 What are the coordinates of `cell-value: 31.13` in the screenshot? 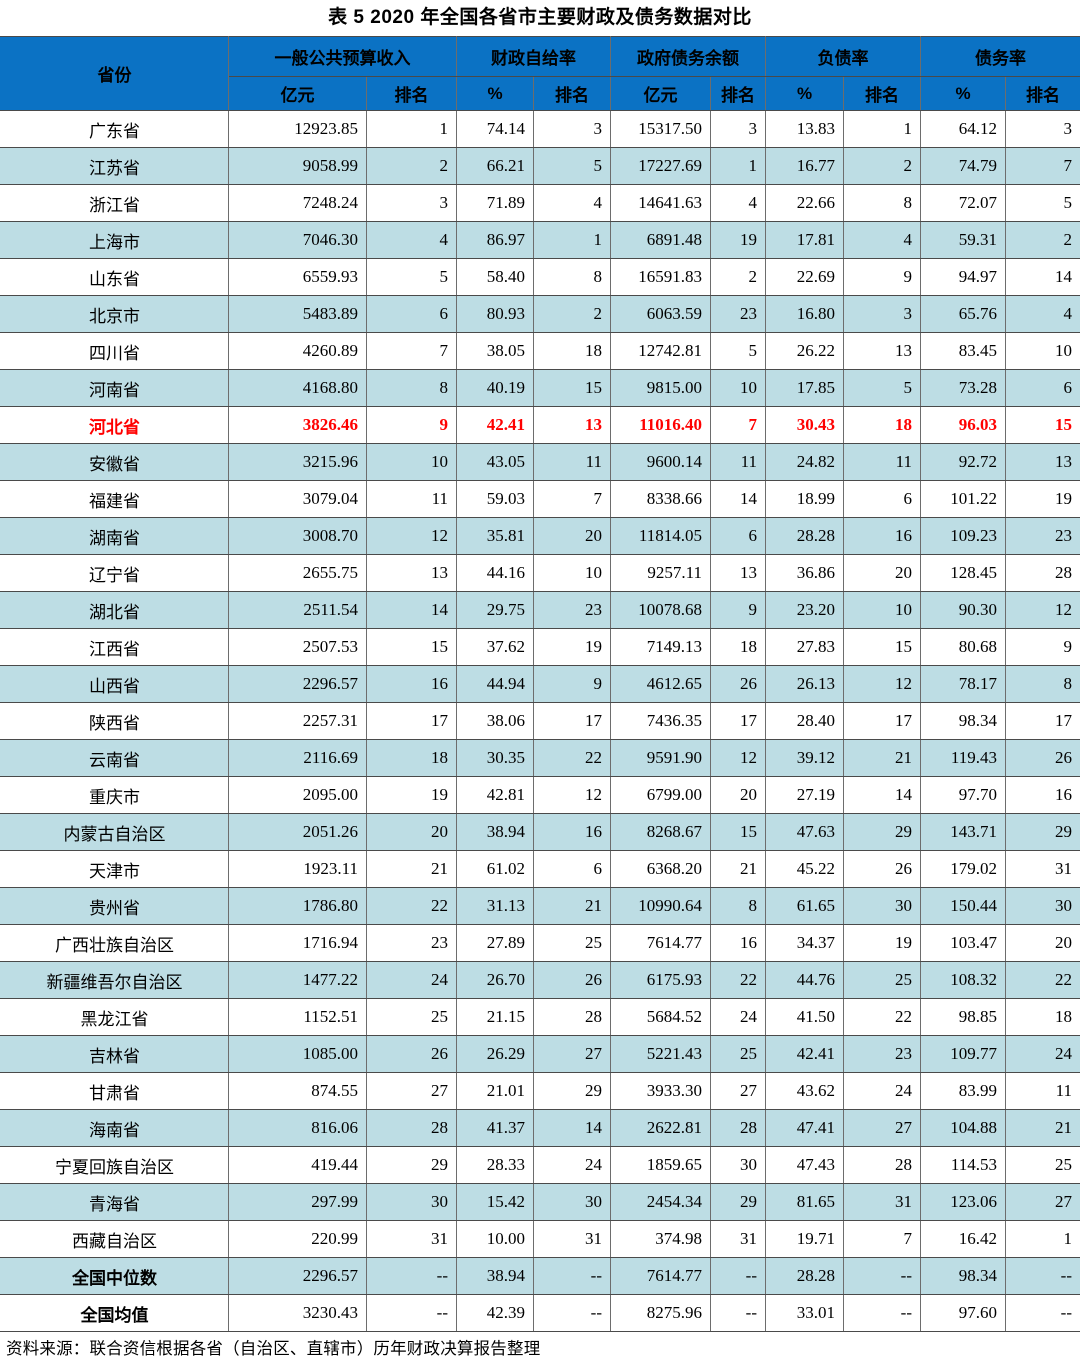 It's located at (495, 906).